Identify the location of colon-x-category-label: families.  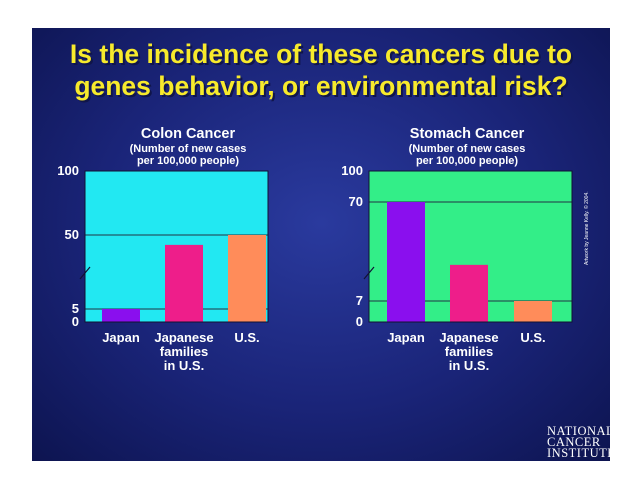
(184, 351).